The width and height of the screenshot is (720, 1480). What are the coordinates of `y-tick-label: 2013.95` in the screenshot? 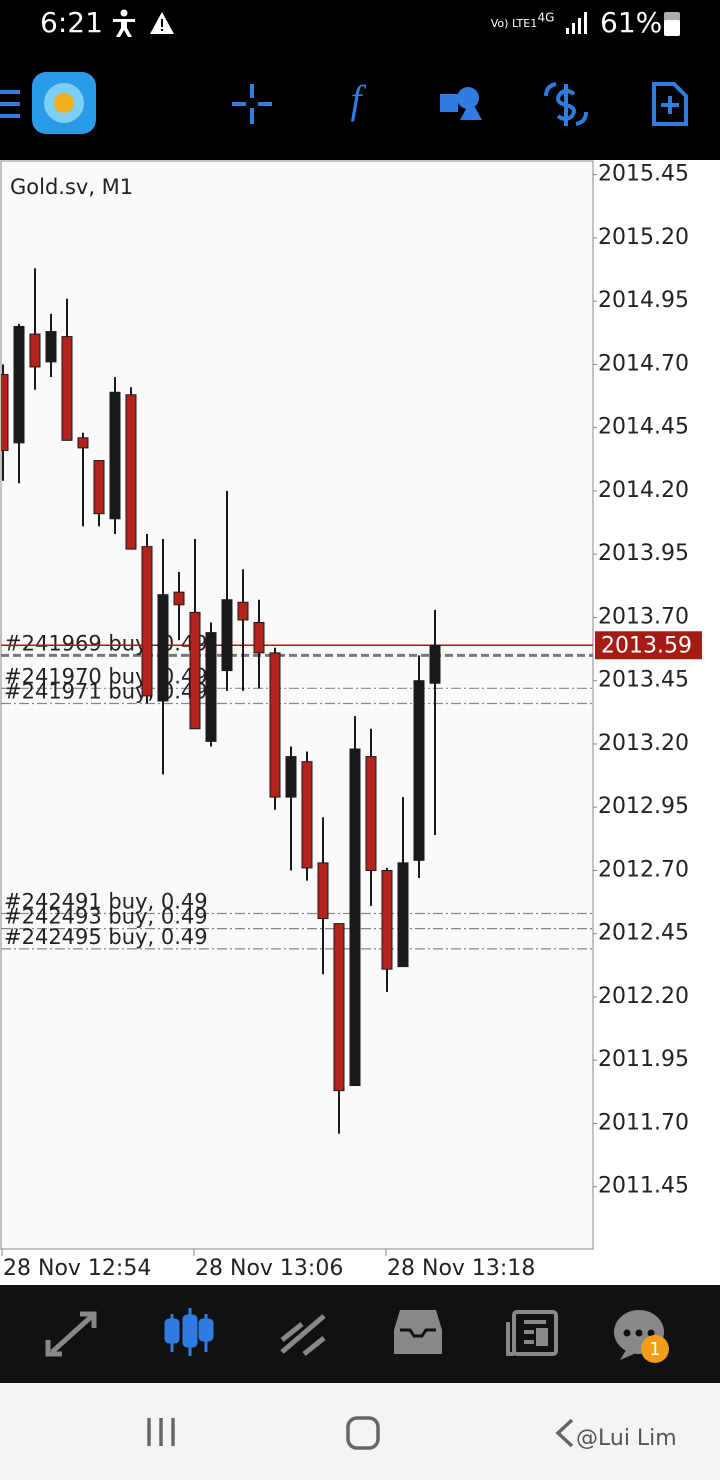 It's located at (643, 553).